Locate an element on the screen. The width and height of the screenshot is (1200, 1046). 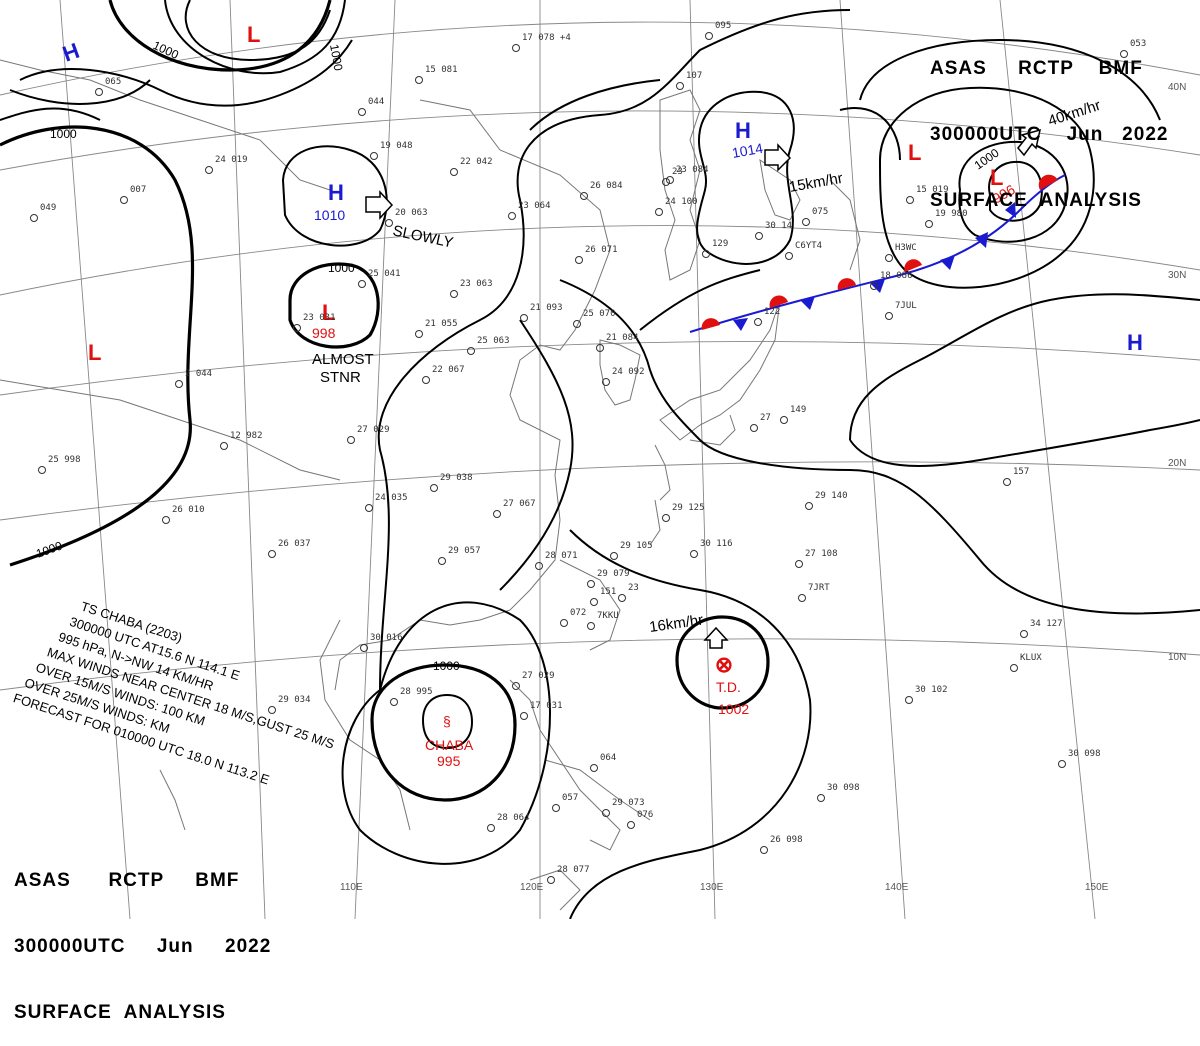
station-plot-label: 27 067 is located at coordinates (519, 504).